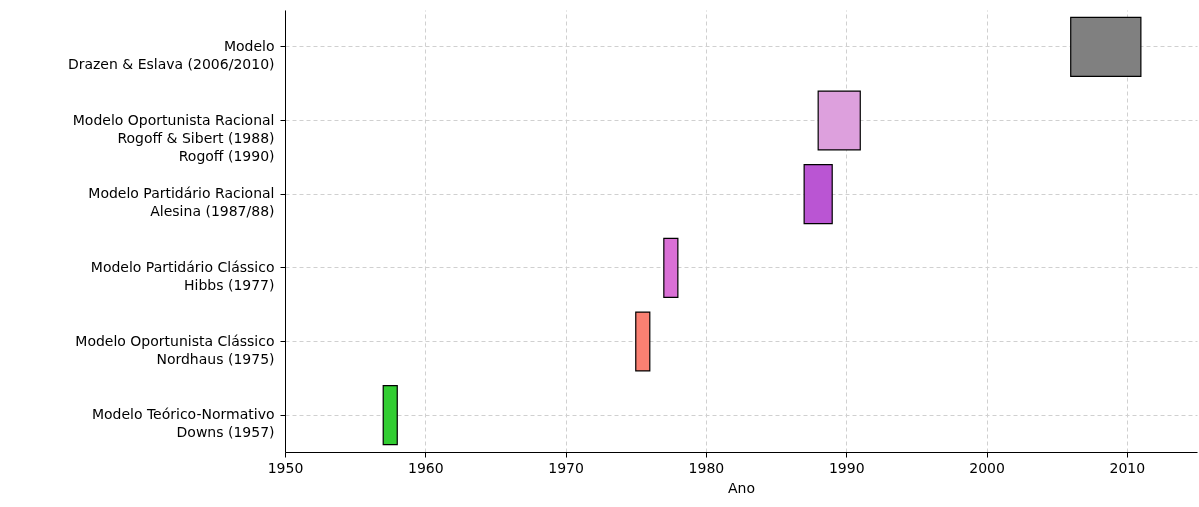  What do you see at coordinates (741, 487) in the screenshot?
I see `x-axis-title: Ano` at bounding box center [741, 487].